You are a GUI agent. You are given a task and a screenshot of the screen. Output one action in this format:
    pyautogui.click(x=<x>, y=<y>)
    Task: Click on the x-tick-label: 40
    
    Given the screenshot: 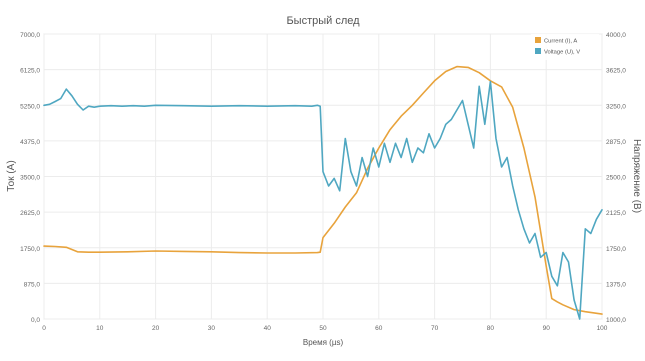 What is the action you would take?
    pyautogui.click(x=268, y=328)
    